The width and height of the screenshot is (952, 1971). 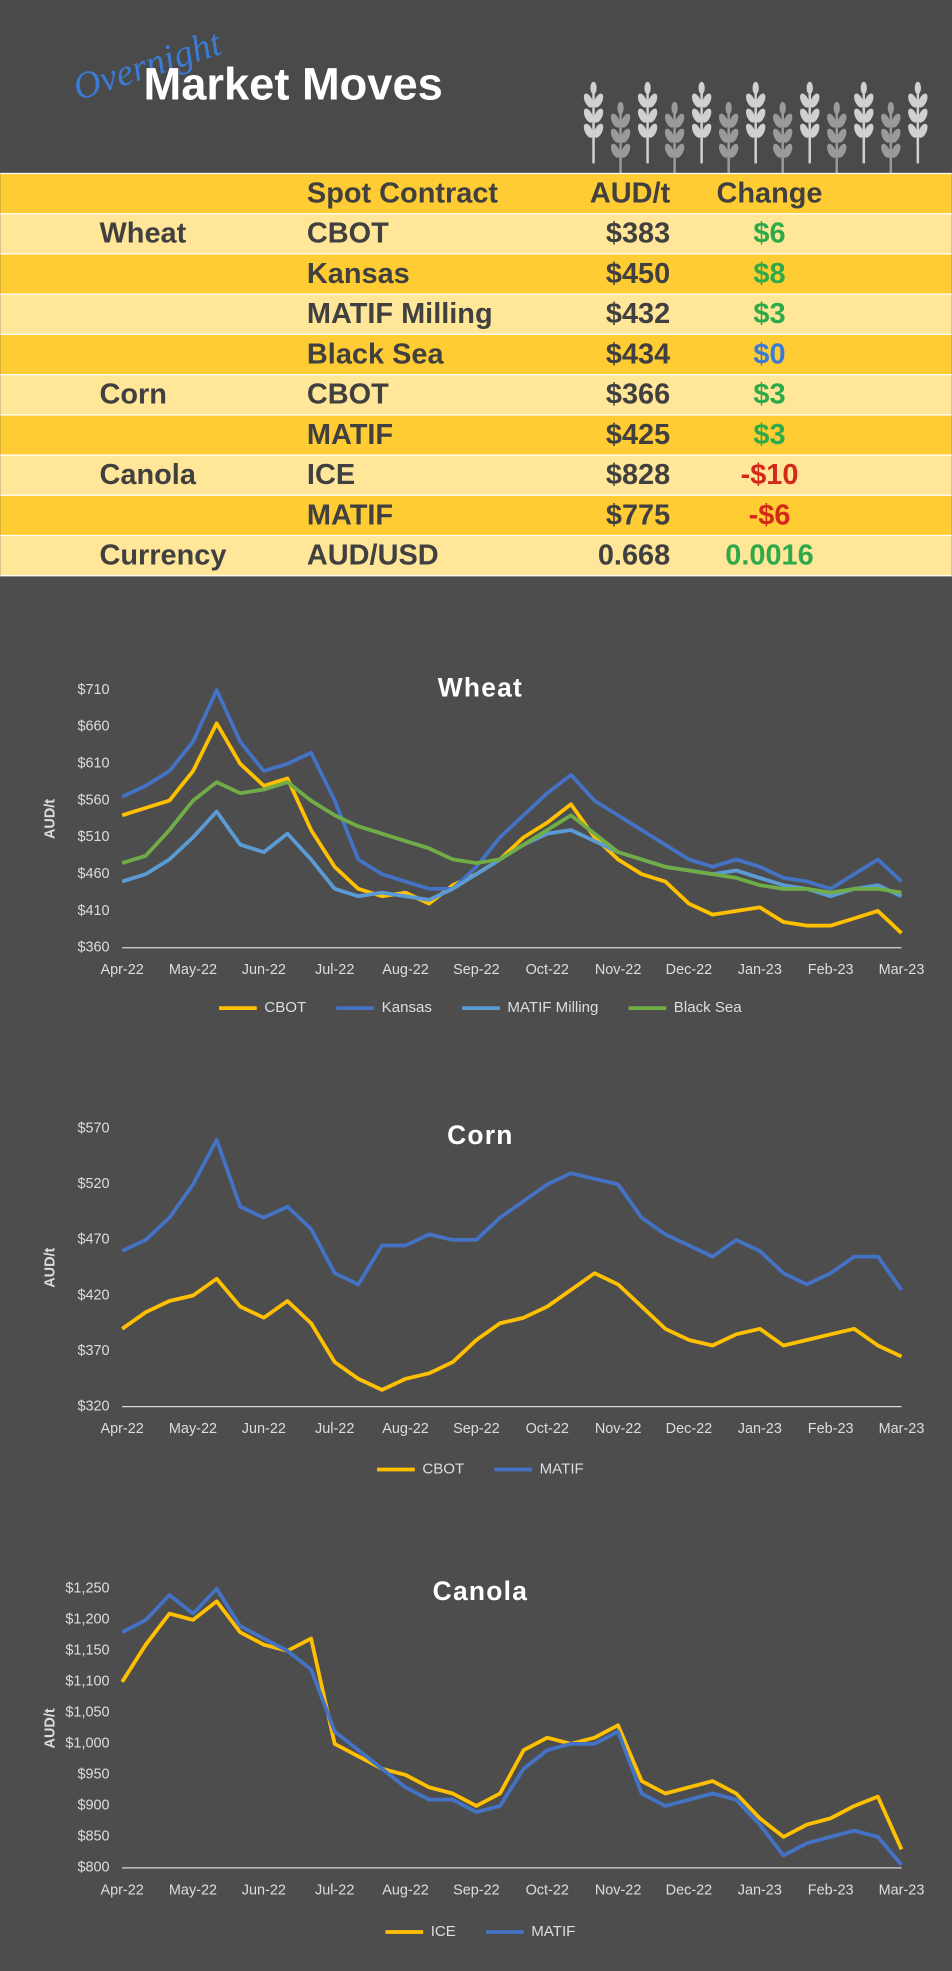 I want to click on y-tick-label: $560, so click(x=93, y=800).